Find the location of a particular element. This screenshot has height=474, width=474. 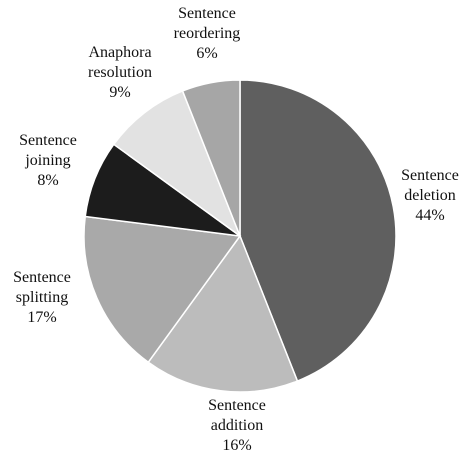

slice-label: Anaphora resolution is located at coordinates (120, 62).